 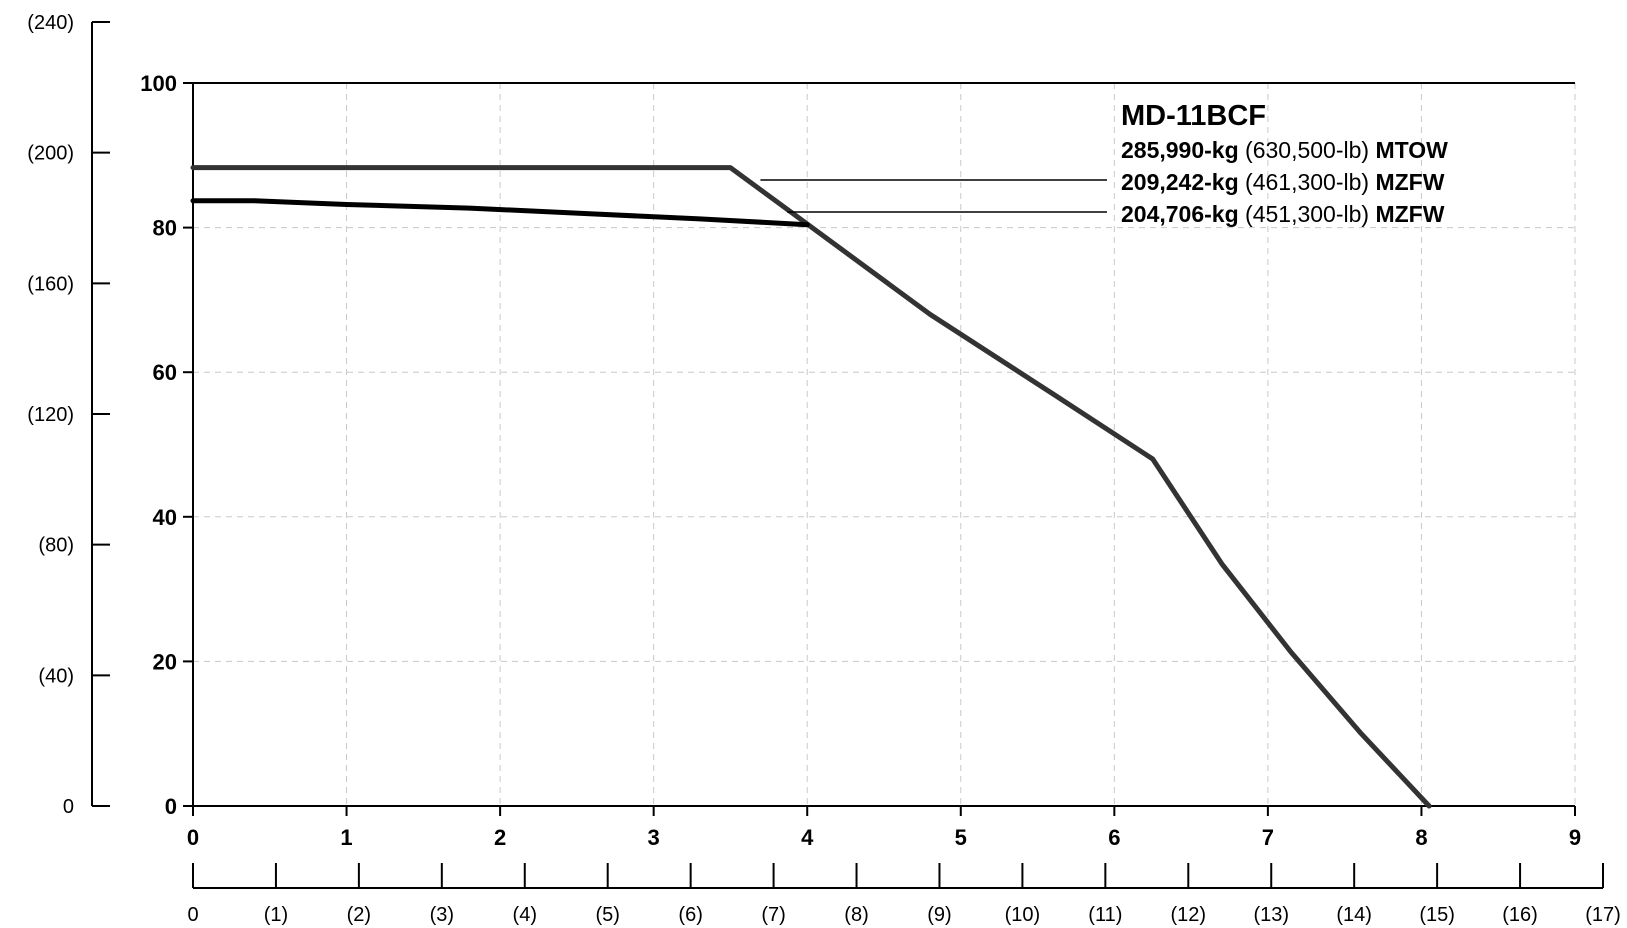 I want to click on legend-tag: MTOW, so click(x=1411, y=150).